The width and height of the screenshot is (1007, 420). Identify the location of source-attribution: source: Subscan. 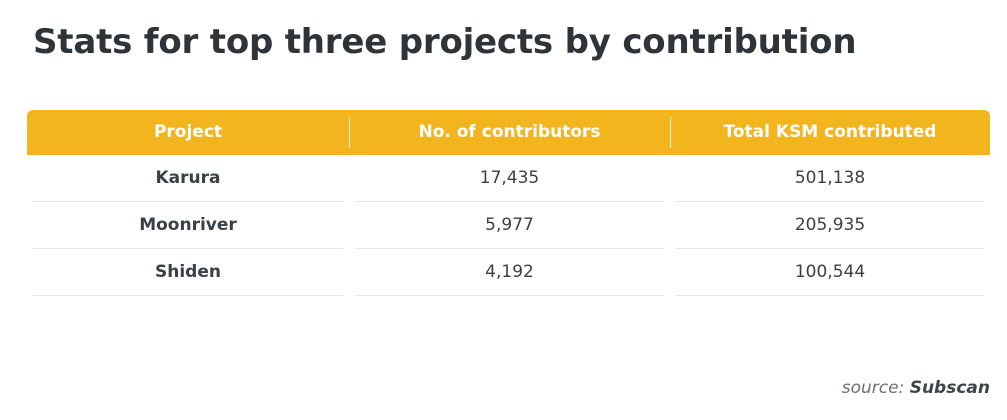
(916, 388).